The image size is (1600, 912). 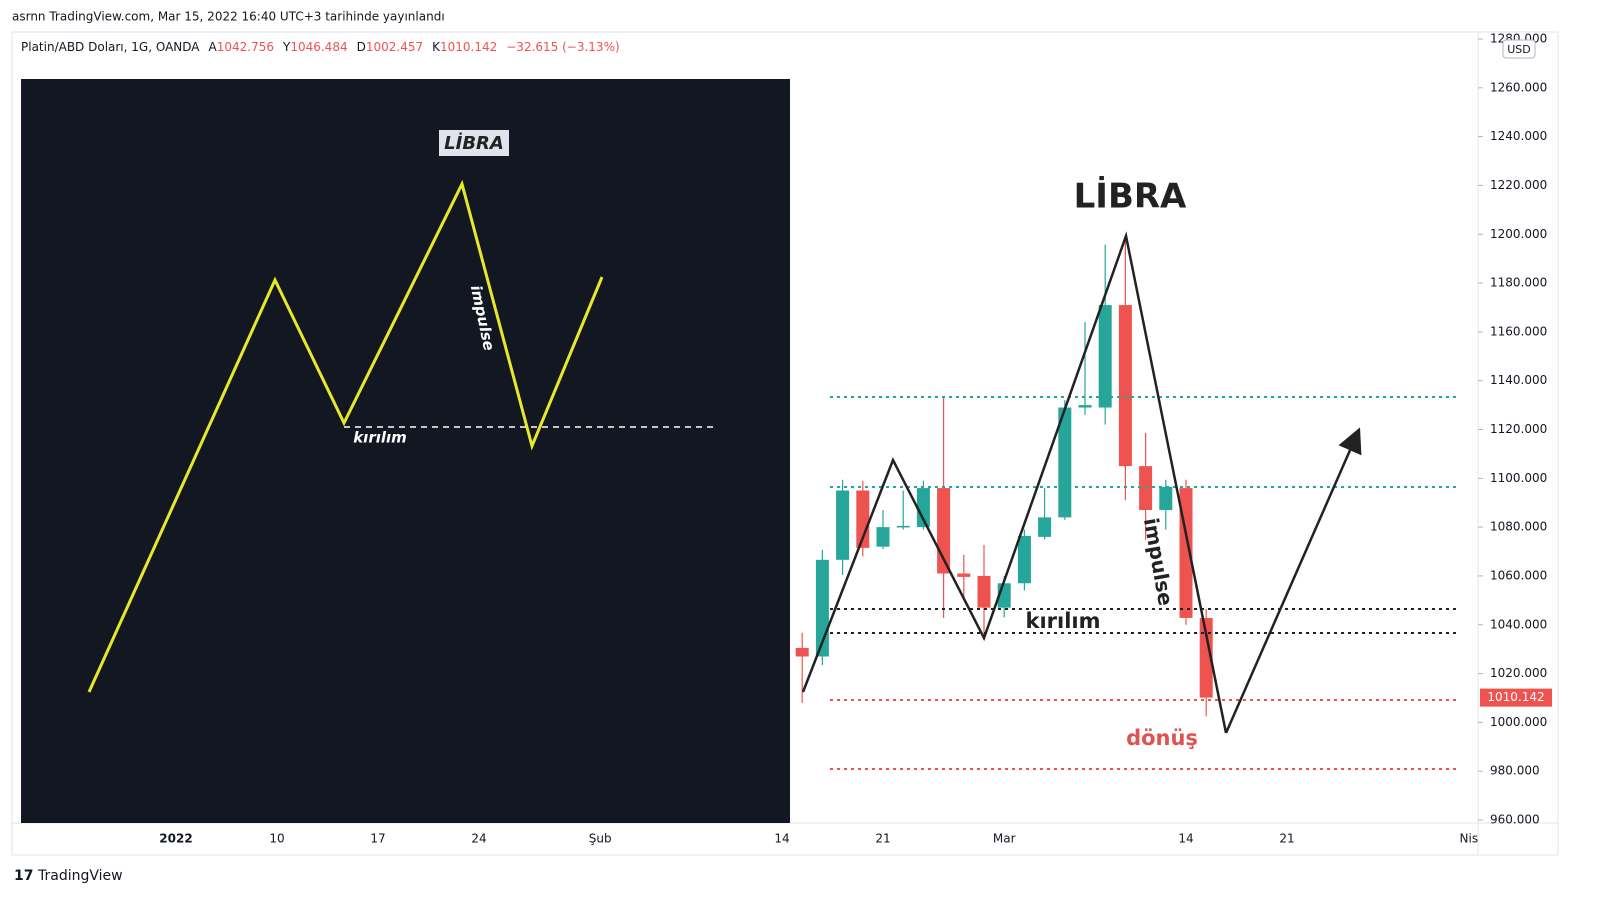 I want to click on annotation-title: LİBRA, so click(x=1130, y=196).